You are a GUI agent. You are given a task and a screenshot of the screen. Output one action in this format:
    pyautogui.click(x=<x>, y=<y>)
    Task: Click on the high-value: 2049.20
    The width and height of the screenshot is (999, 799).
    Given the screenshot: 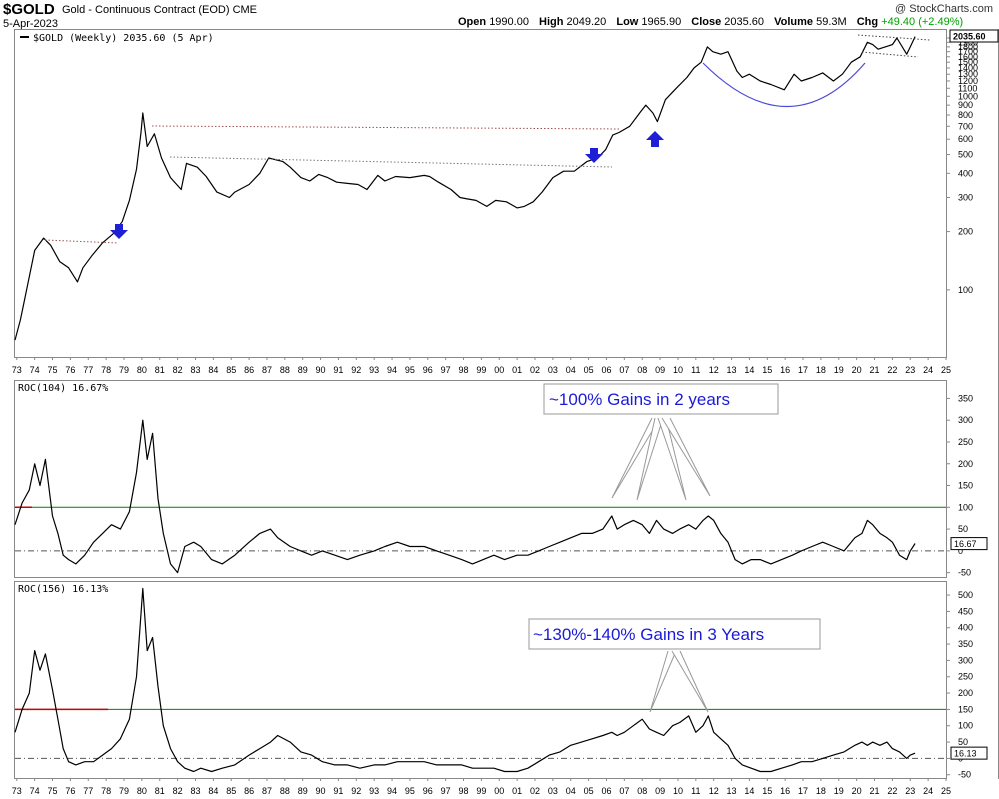 What is the action you would take?
    pyautogui.click(x=586, y=22)
    